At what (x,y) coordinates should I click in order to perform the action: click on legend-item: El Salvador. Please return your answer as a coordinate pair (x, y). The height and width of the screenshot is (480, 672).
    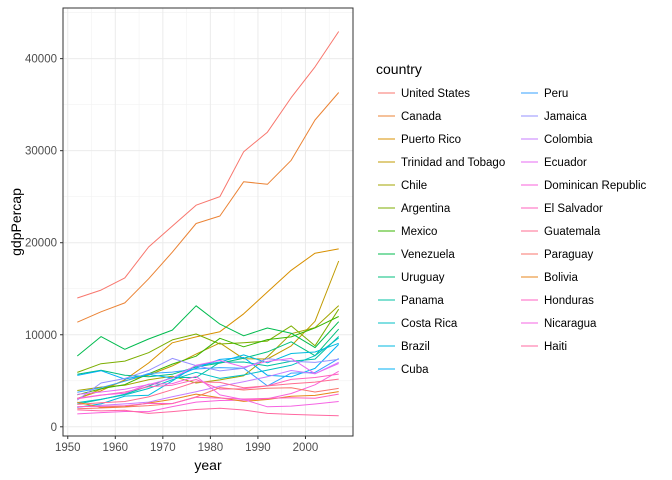
    Looking at the image, I should click on (562, 209).